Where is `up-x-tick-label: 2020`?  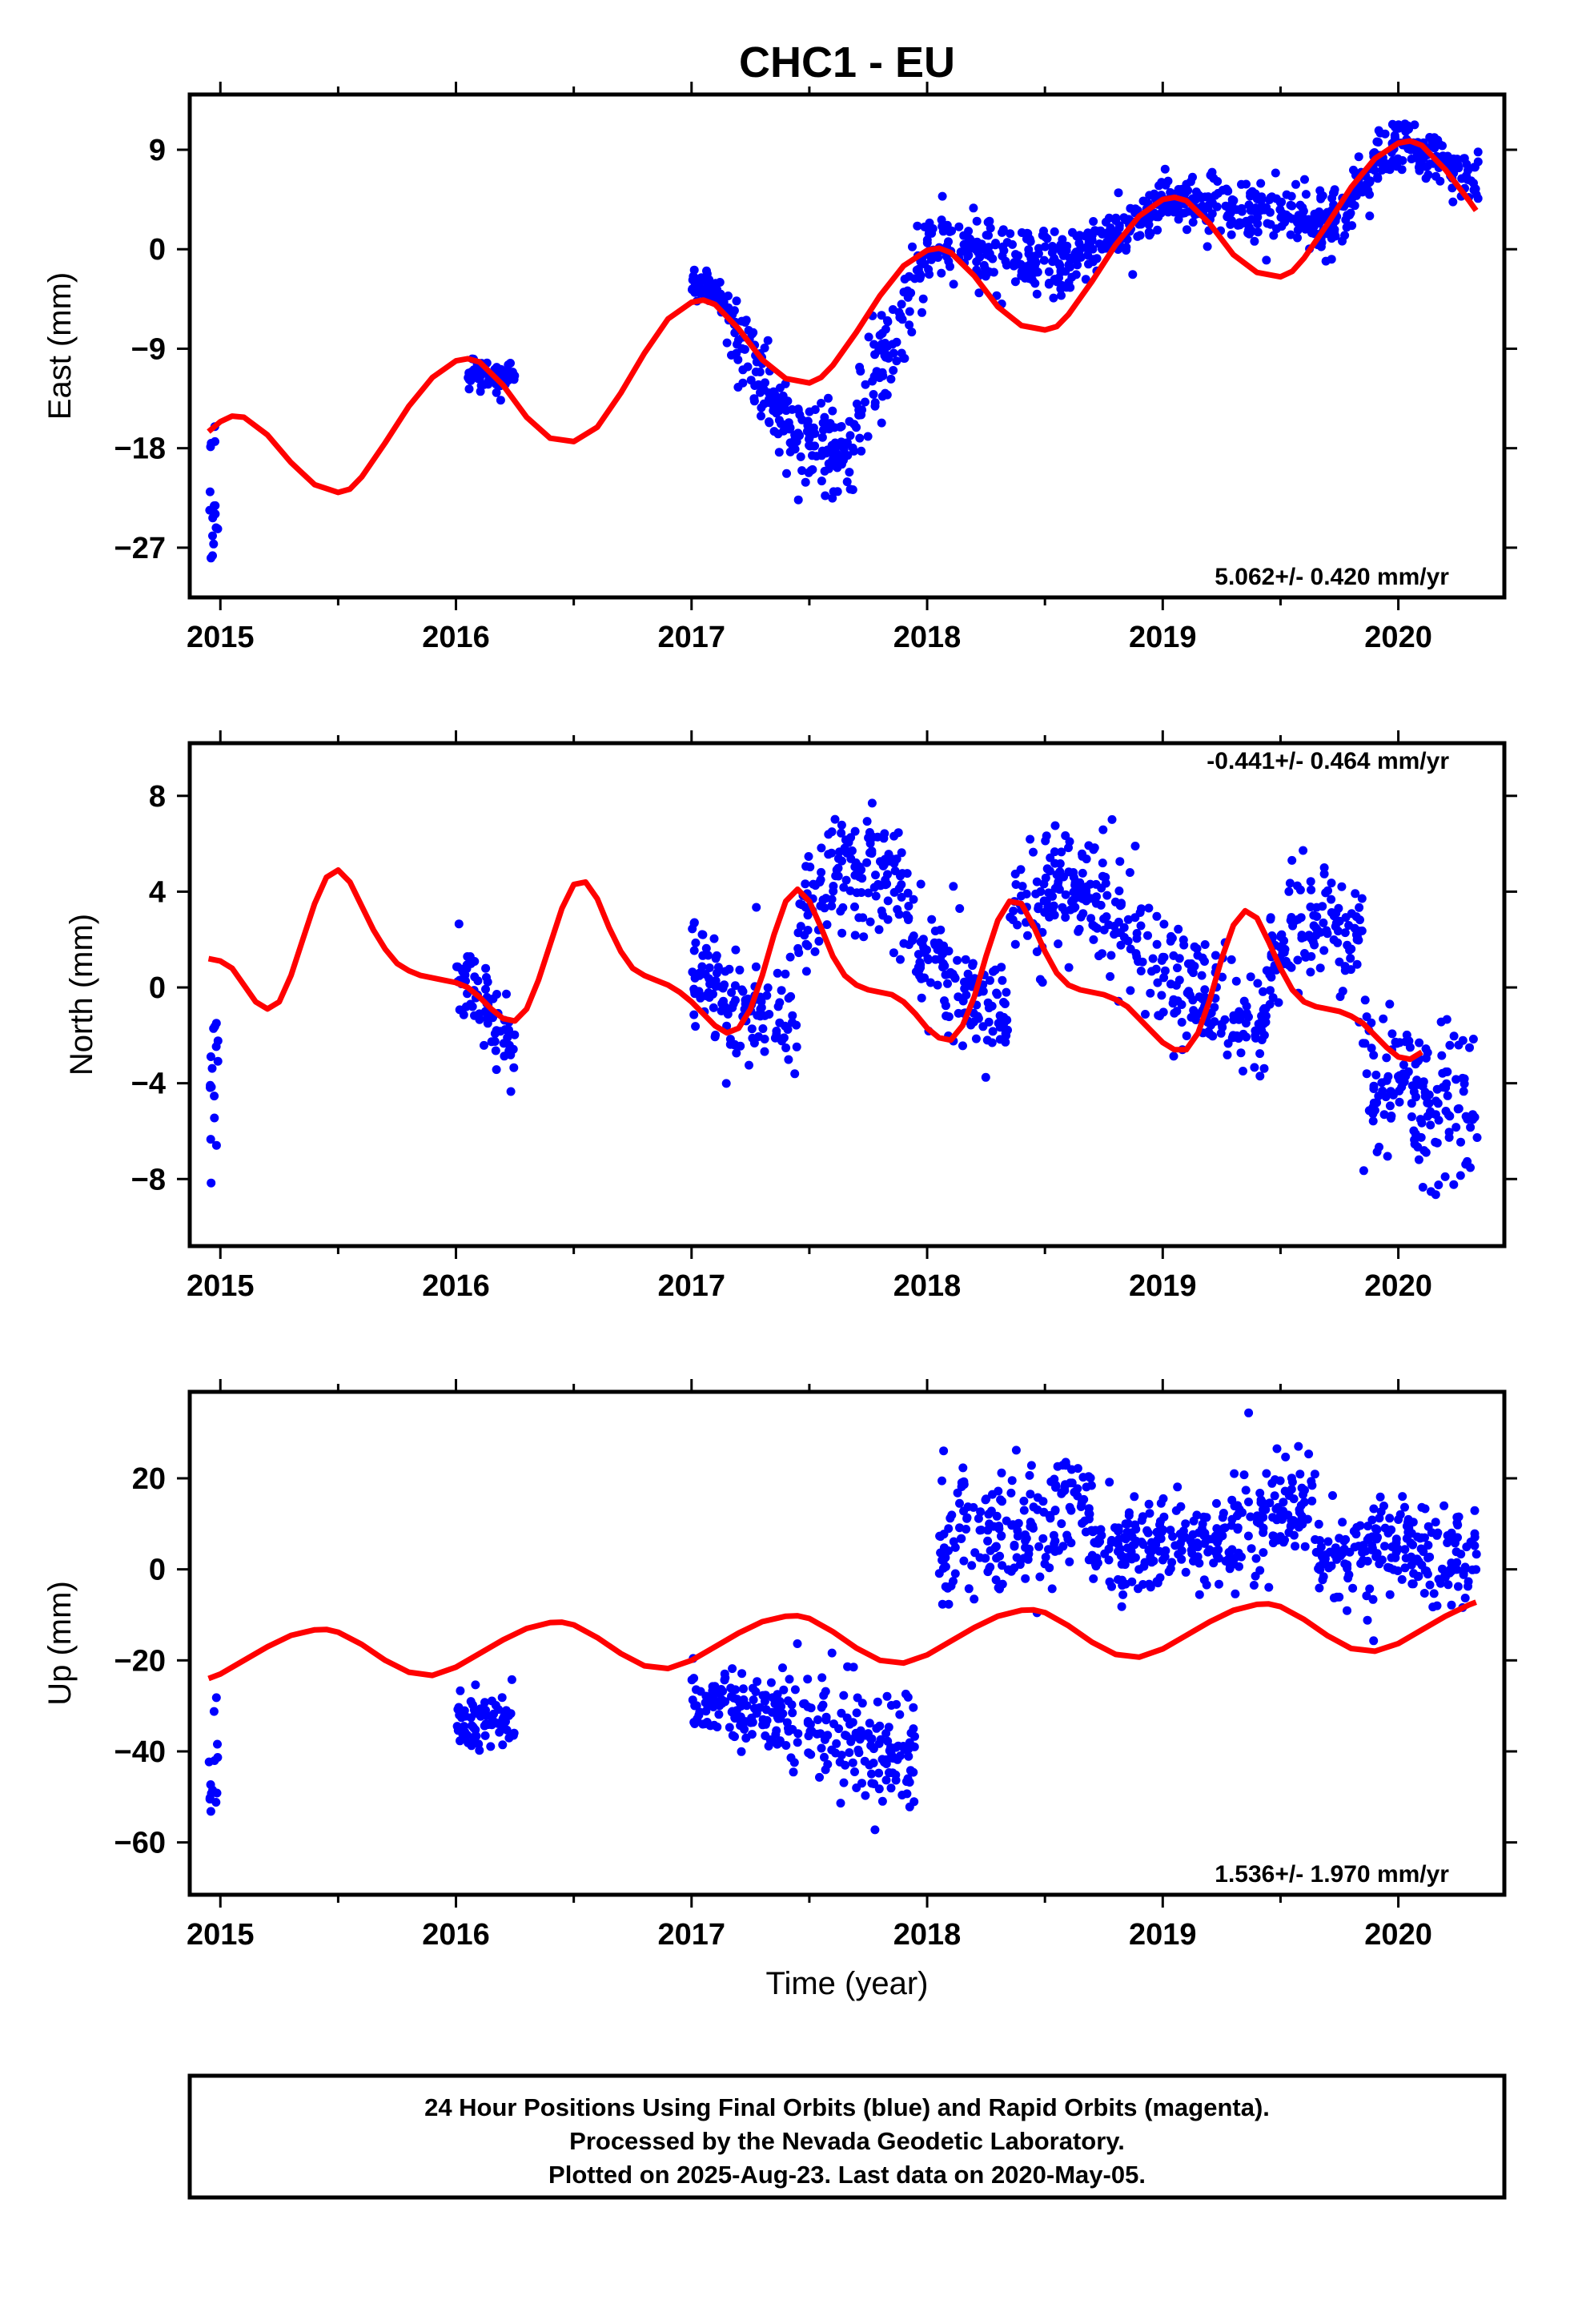
up-x-tick-label: 2020 is located at coordinates (1398, 1935).